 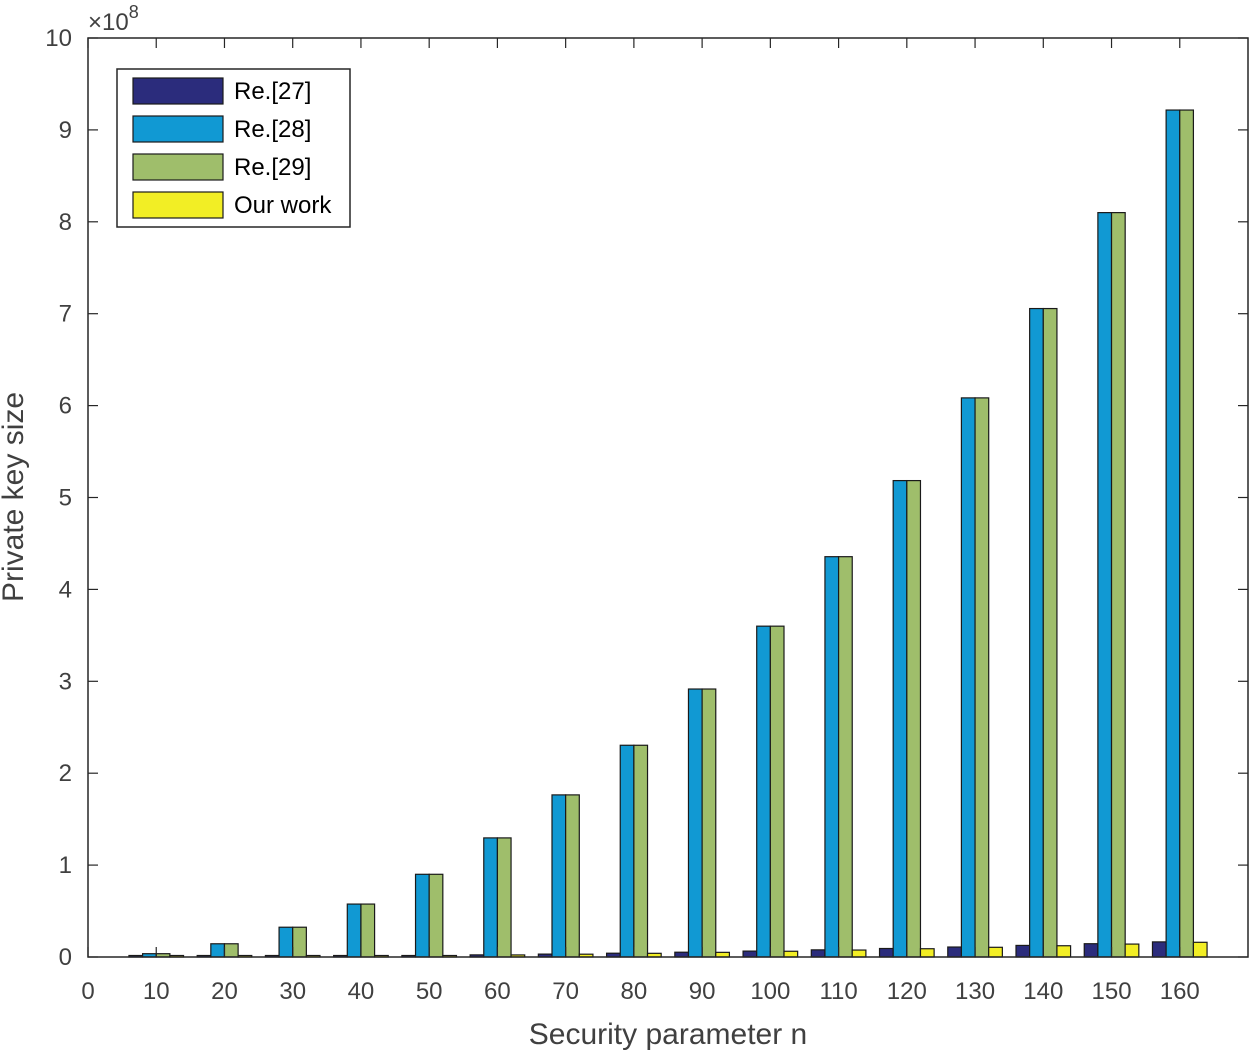 I want to click on bar-re-29--40, so click(x=368, y=930).